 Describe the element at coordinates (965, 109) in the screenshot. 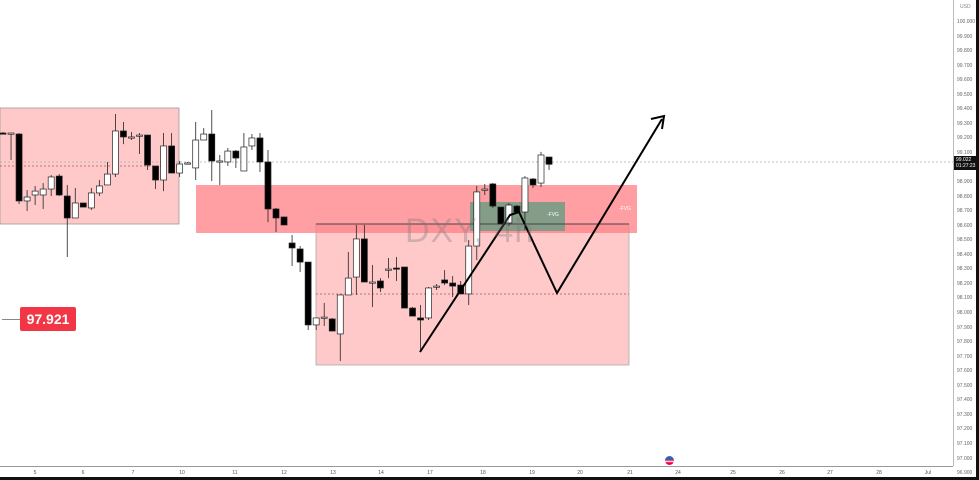

I see `price-tick: 99.400` at that location.